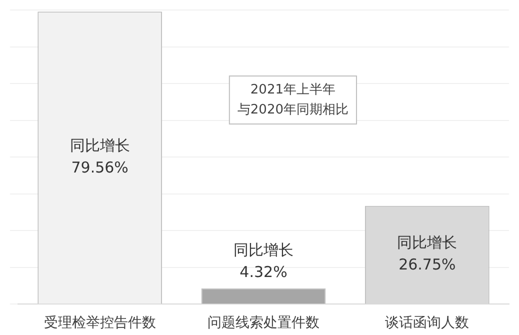 The image size is (519, 335). I want to click on x-tick-label: 问题线索处置件数, so click(264, 323).